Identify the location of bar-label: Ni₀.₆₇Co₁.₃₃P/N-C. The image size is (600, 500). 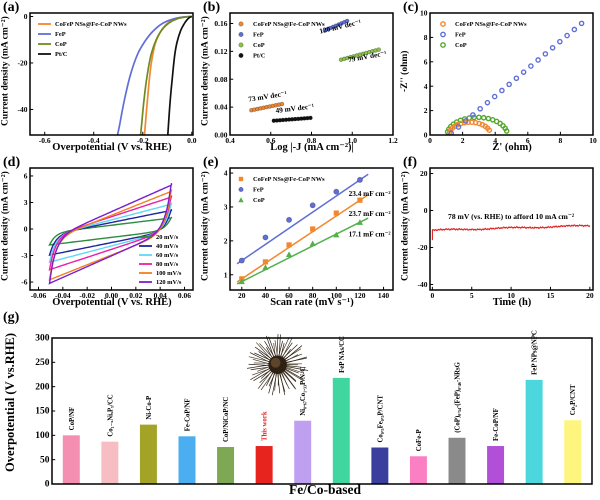
(303, 391).